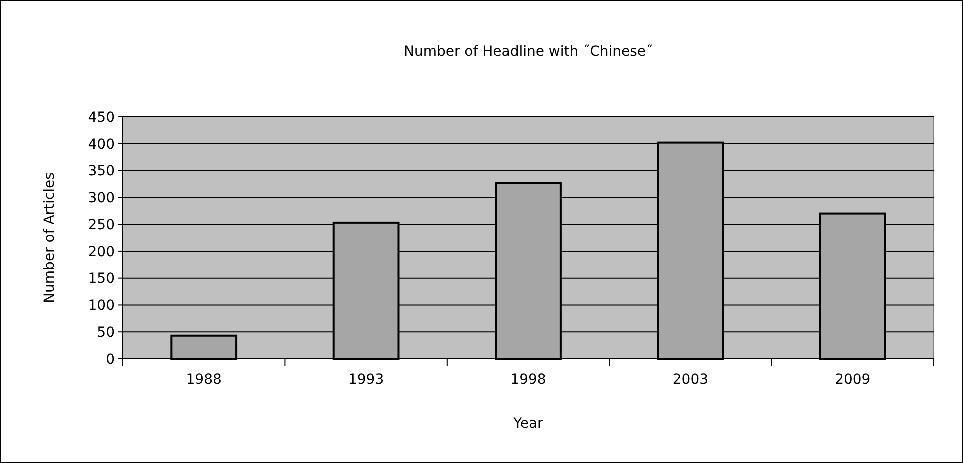 The image size is (963, 463). What do you see at coordinates (204, 380) in the screenshot?
I see `x-tick-label: 1988` at bounding box center [204, 380].